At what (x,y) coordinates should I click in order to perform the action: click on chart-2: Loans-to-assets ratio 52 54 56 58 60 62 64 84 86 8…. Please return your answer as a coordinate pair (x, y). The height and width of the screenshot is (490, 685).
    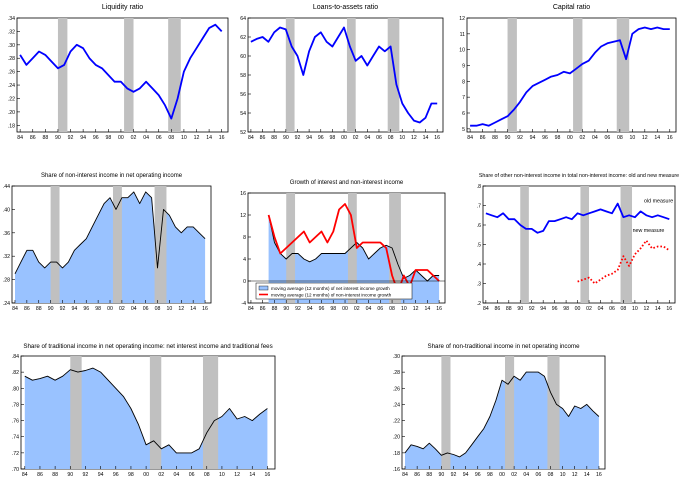
    Looking at the image, I should click on (342, 72).